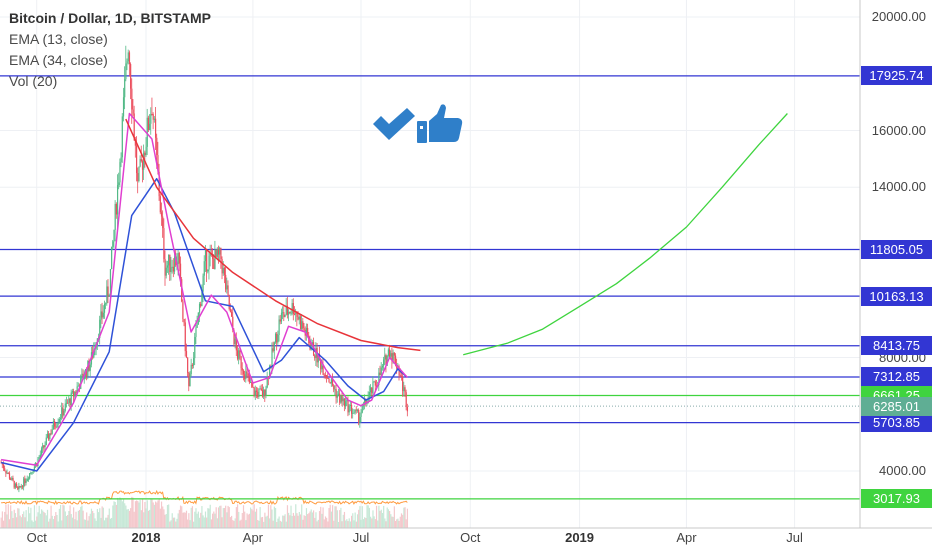  I want to click on volume-bars, so click(204, 508).